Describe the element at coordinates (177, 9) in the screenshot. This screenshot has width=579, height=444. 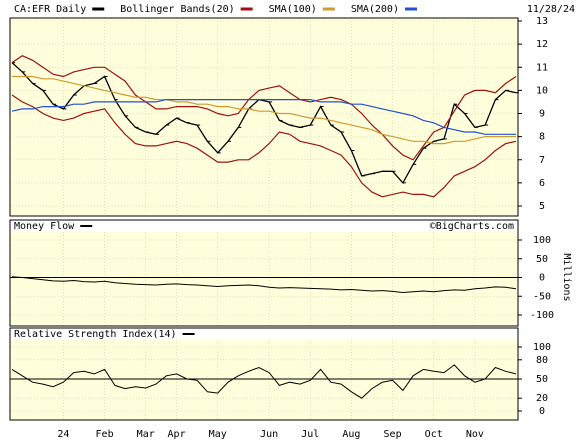
I see `legend-label: Bollinger Bands(20)` at that location.